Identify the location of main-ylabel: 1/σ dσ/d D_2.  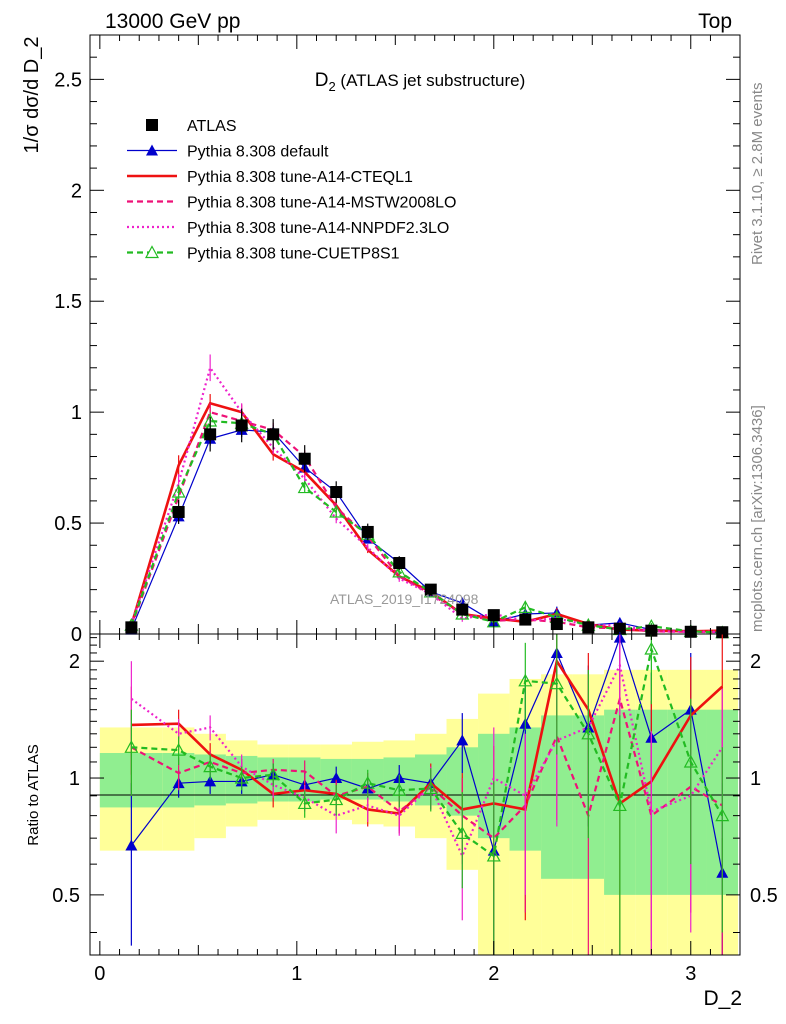
(32, 95).